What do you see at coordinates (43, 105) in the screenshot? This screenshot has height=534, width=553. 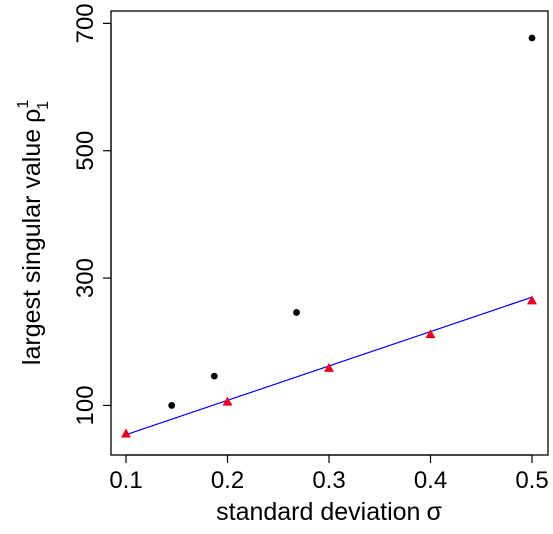 I see `y-axis-label-subscript: 1` at bounding box center [43, 105].